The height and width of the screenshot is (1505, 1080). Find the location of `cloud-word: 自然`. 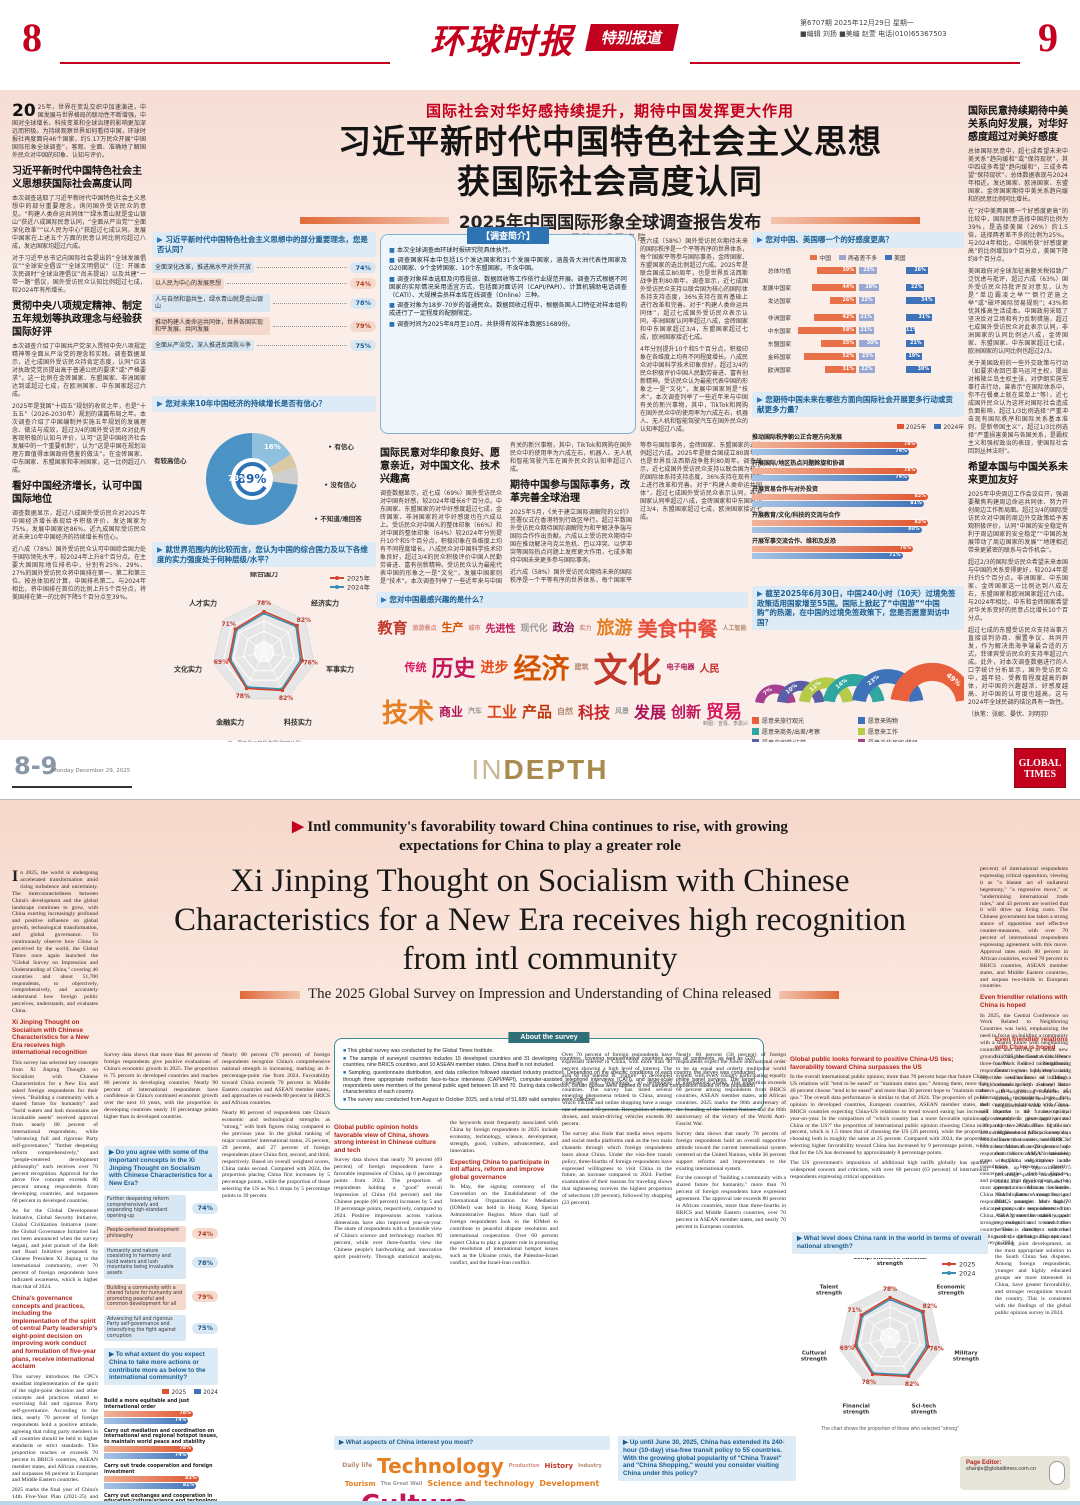

cloud-word: 自然 is located at coordinates (565, 711).